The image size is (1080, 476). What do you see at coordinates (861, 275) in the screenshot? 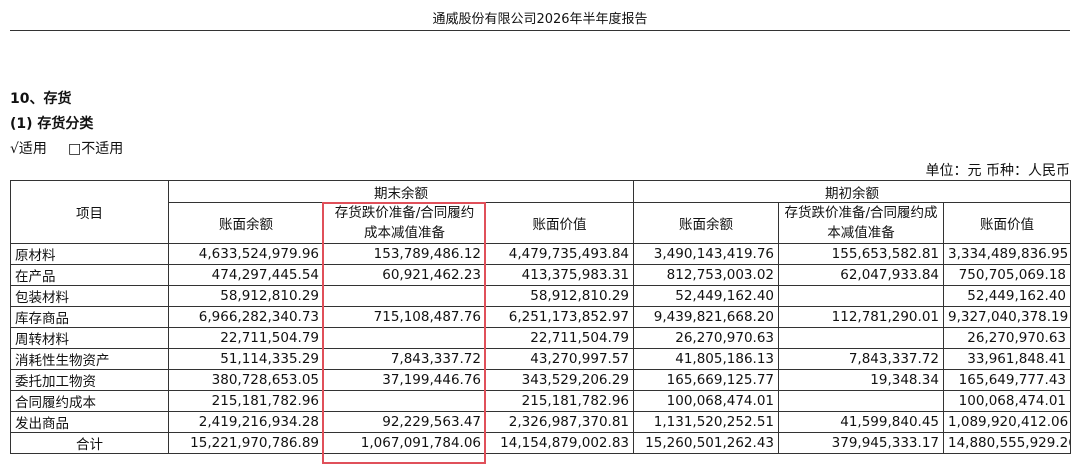
I see `amount-cell: 62,047,933.84` at bounding box center [861, 275].